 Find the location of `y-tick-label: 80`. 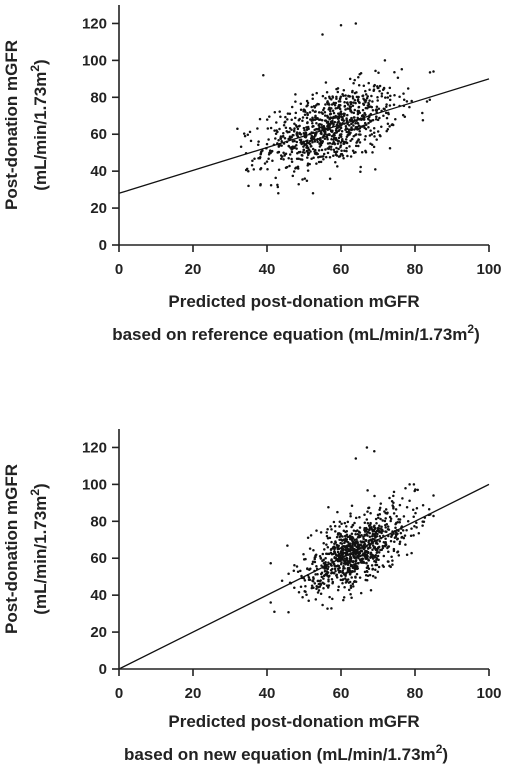

y-tick-label: 80 is located at coordinates (98, 97).